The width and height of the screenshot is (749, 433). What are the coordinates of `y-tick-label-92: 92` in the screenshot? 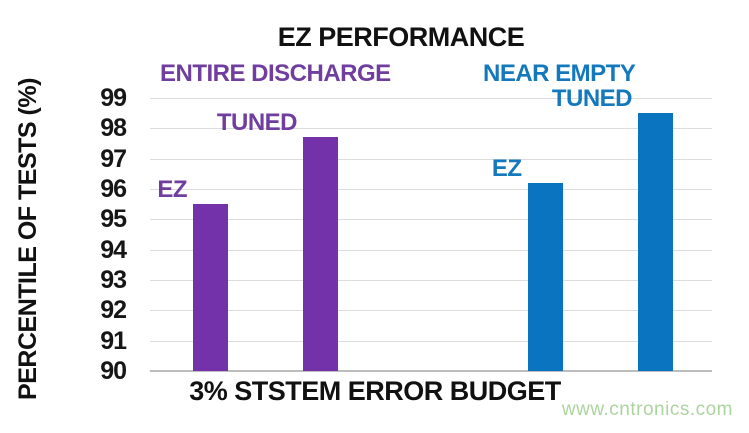 It's located at (113, 310).